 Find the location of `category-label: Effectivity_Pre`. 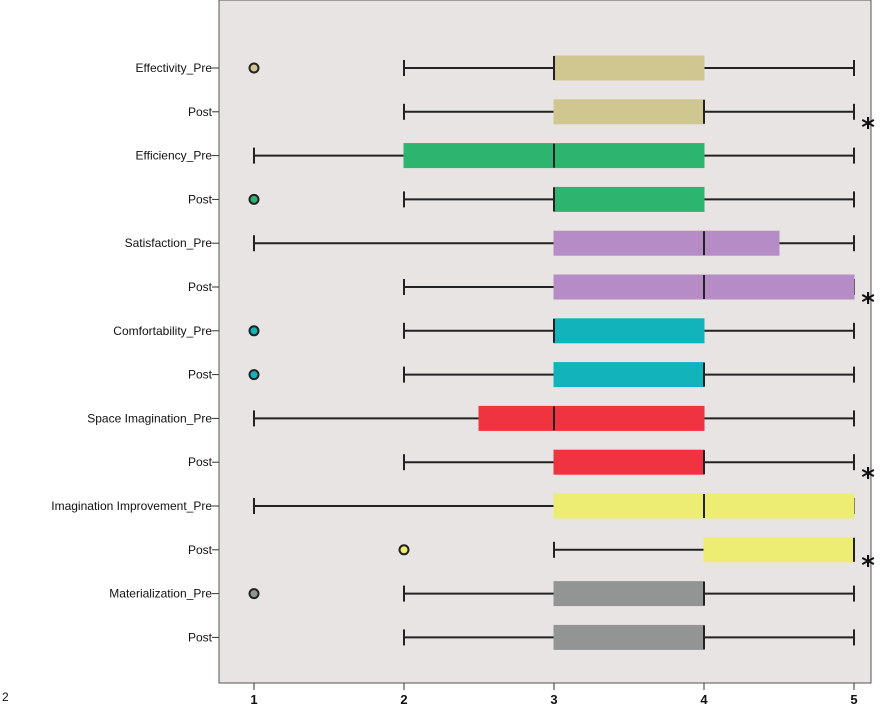

category-label: Effectivity_Pre is located at coordinates (174, 68).